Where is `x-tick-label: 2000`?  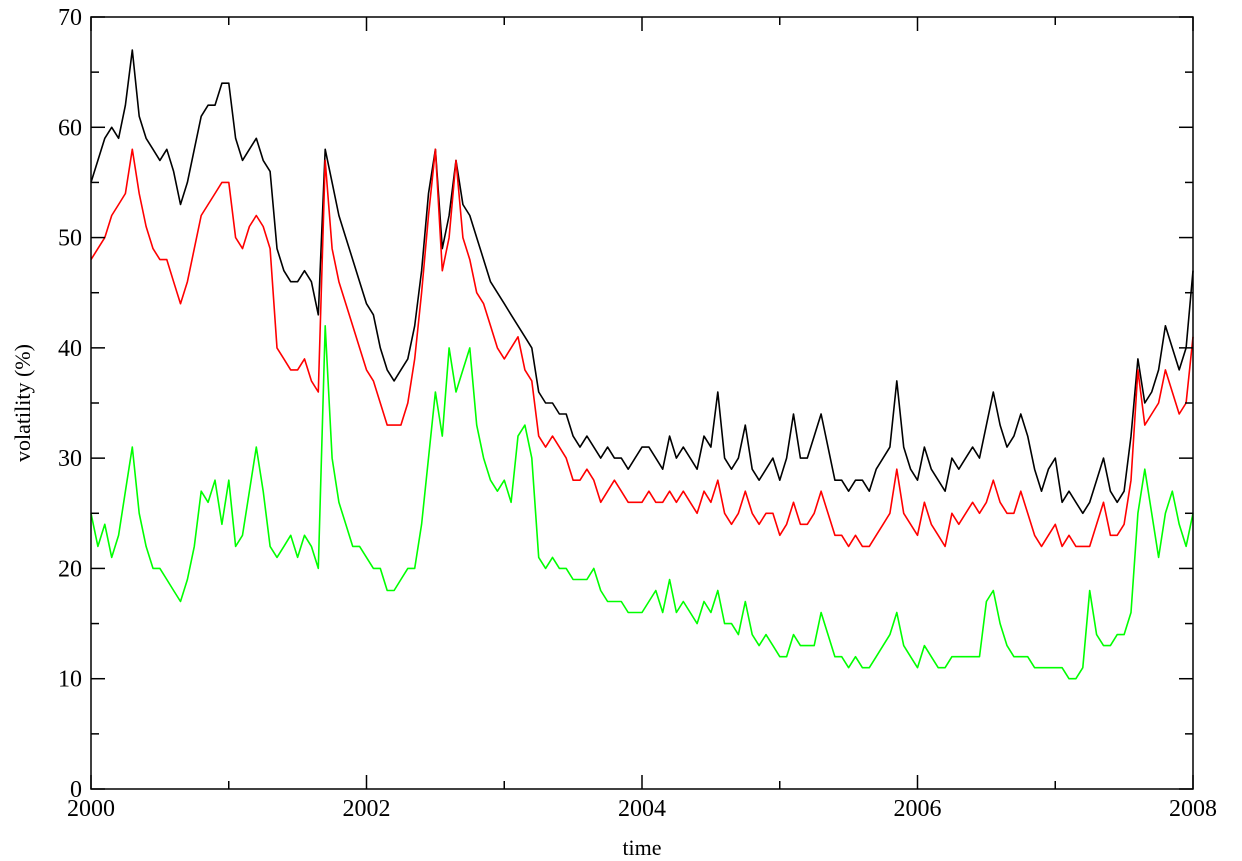
x-tick-label: 2000 is located at coordinates (91, 809).